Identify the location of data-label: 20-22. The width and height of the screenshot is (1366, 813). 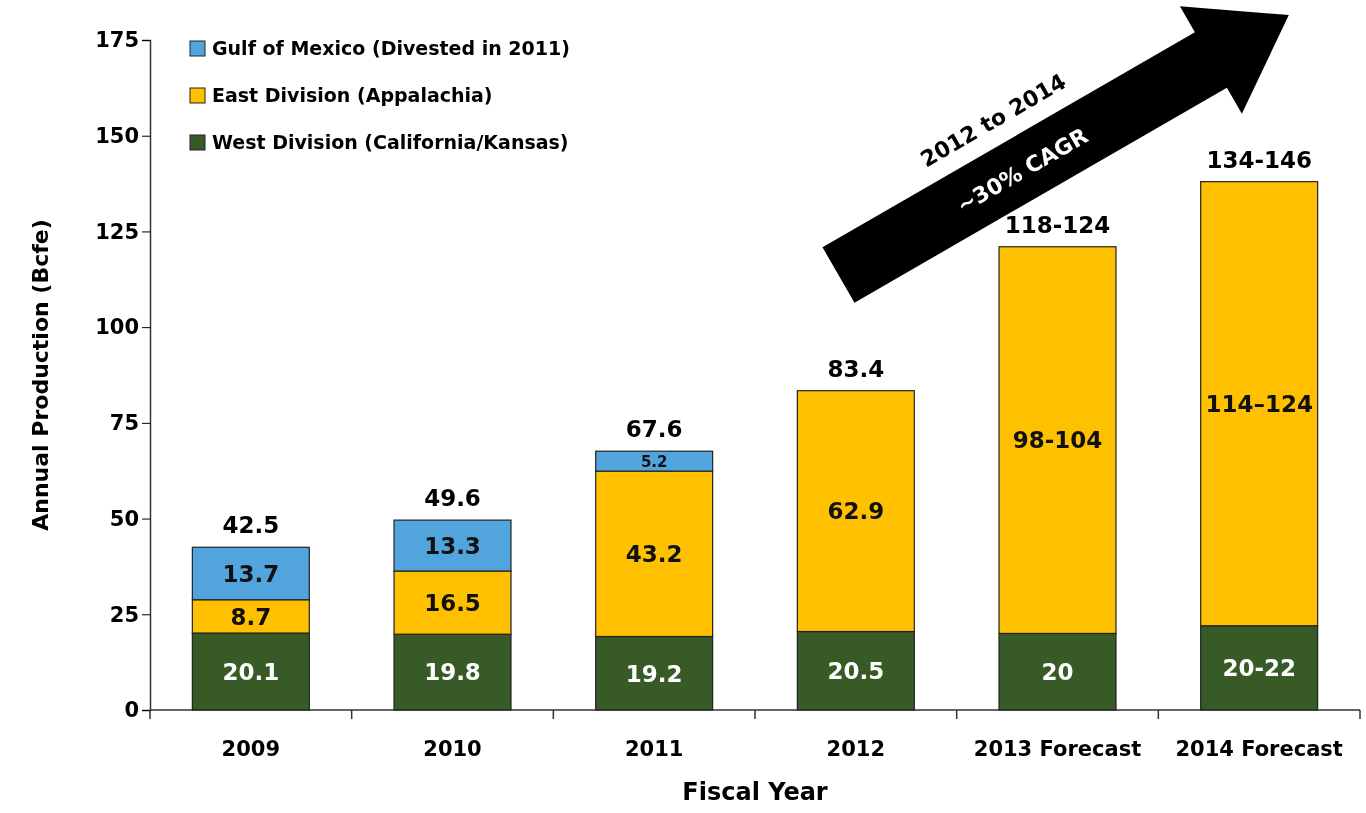
(1259, 668).